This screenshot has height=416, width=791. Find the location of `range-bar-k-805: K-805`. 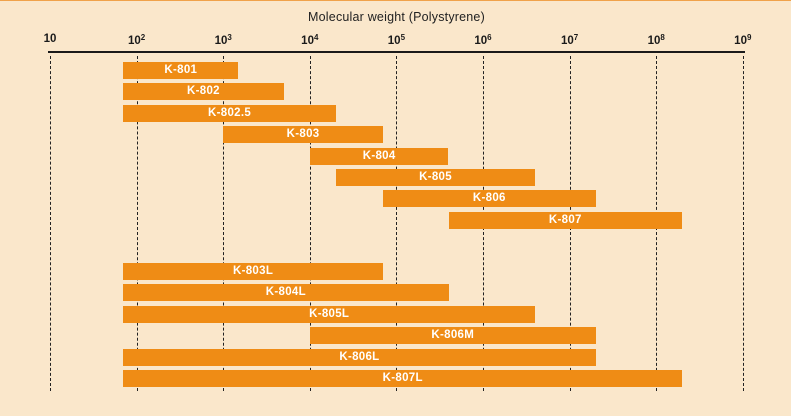

range-bar-k-805: K-805 is located at coordinates (435, 177).